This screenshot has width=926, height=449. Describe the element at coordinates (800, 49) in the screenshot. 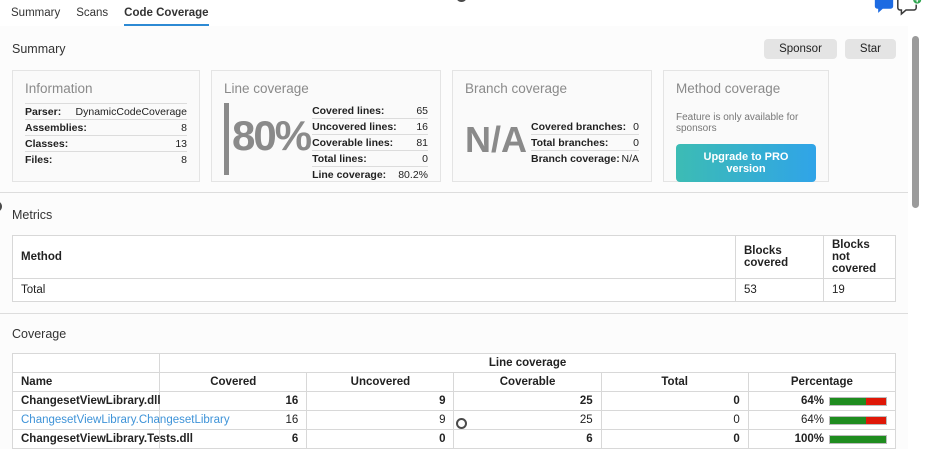

I see `sponsor-button: Sponsor` at that location.